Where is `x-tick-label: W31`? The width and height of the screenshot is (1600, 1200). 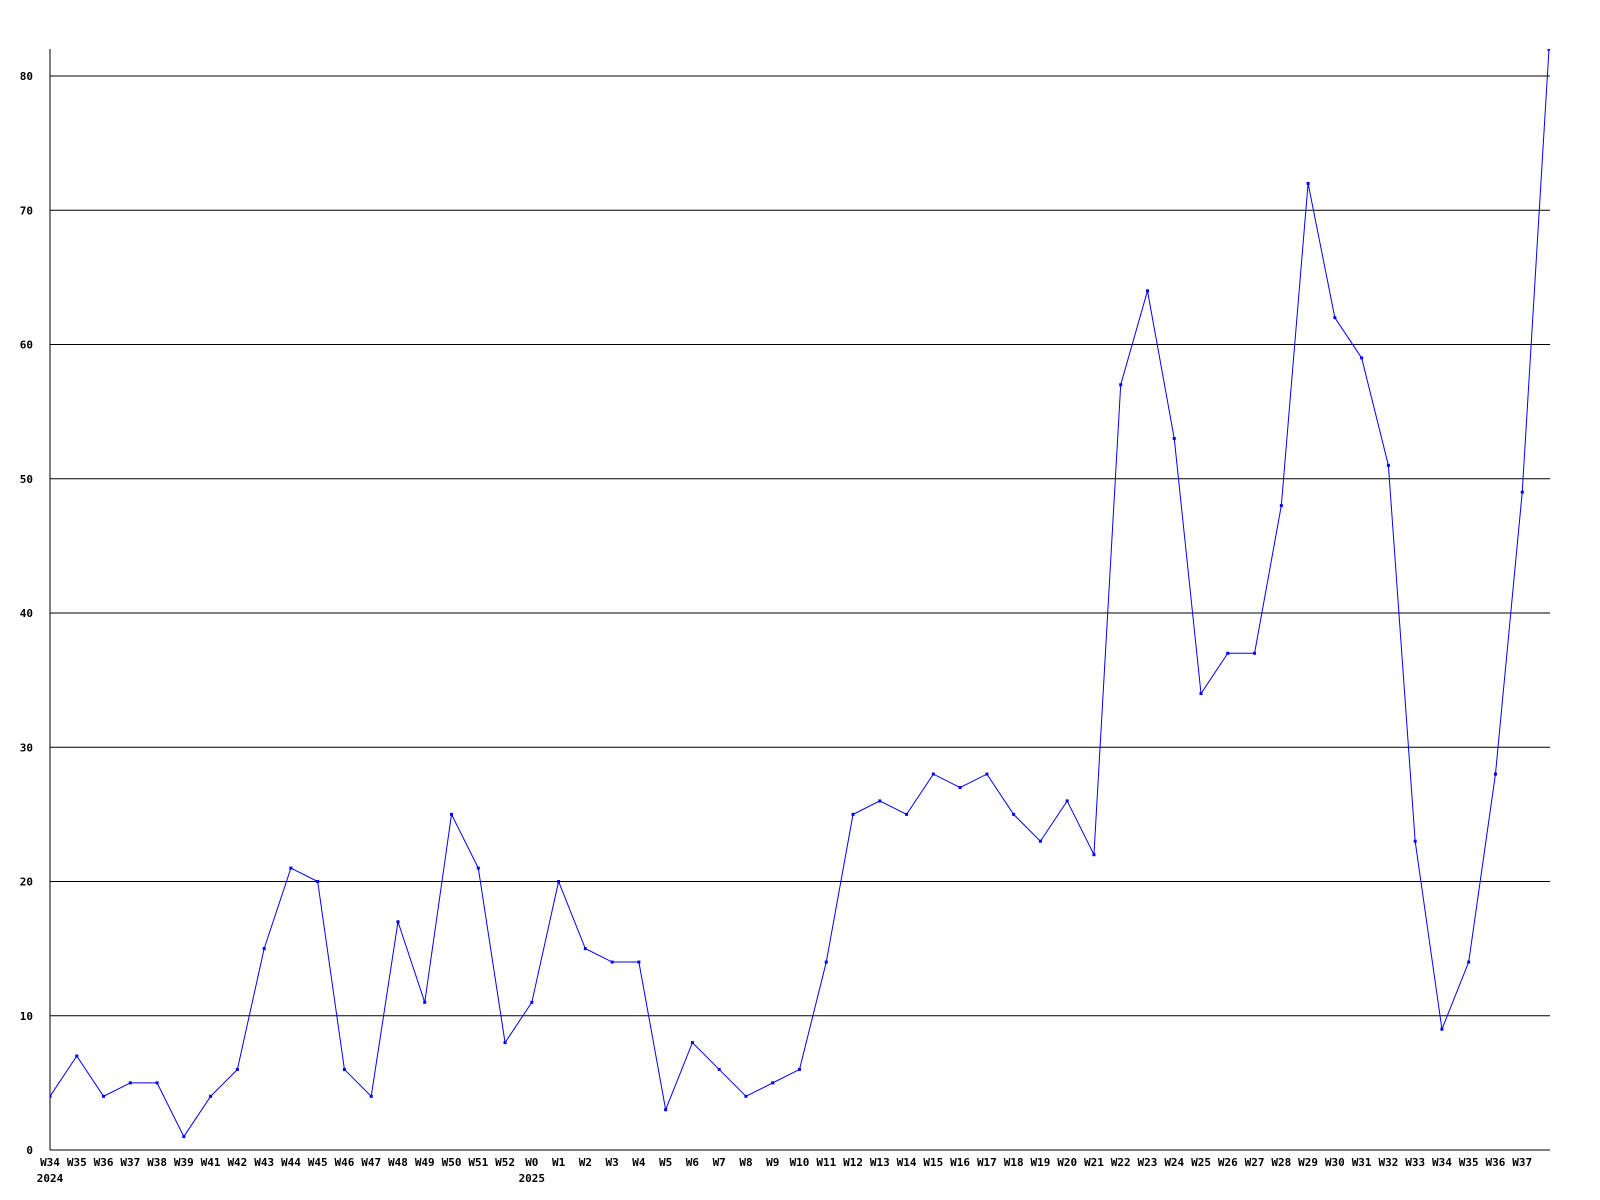
x-tick-label: W31 is located at coordinates (1362, 1162).